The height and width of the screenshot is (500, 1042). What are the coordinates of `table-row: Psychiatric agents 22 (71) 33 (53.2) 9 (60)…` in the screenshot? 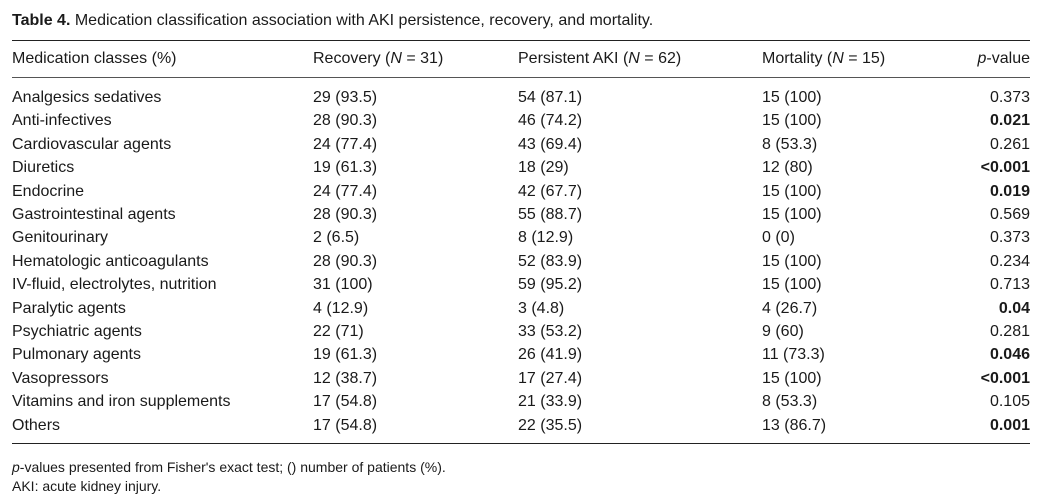 It's located at (521, 331).